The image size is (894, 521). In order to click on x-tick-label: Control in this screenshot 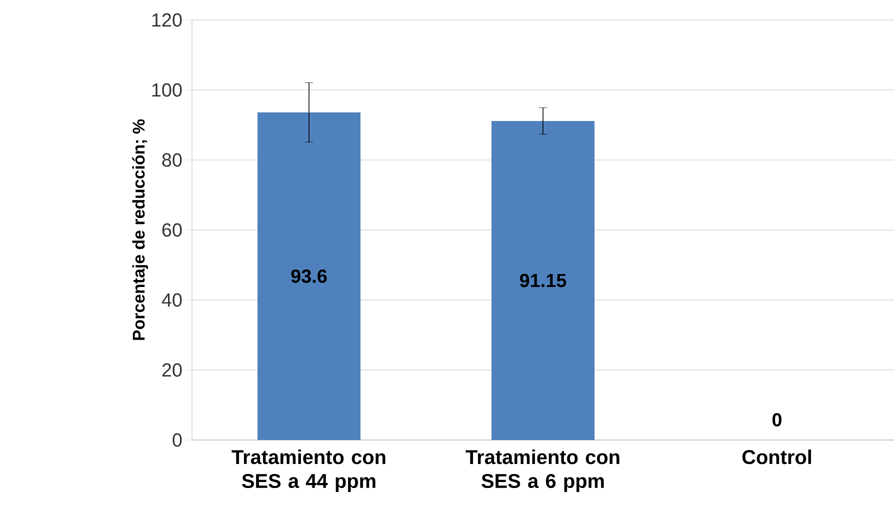, I will do `click(777, 457)`.